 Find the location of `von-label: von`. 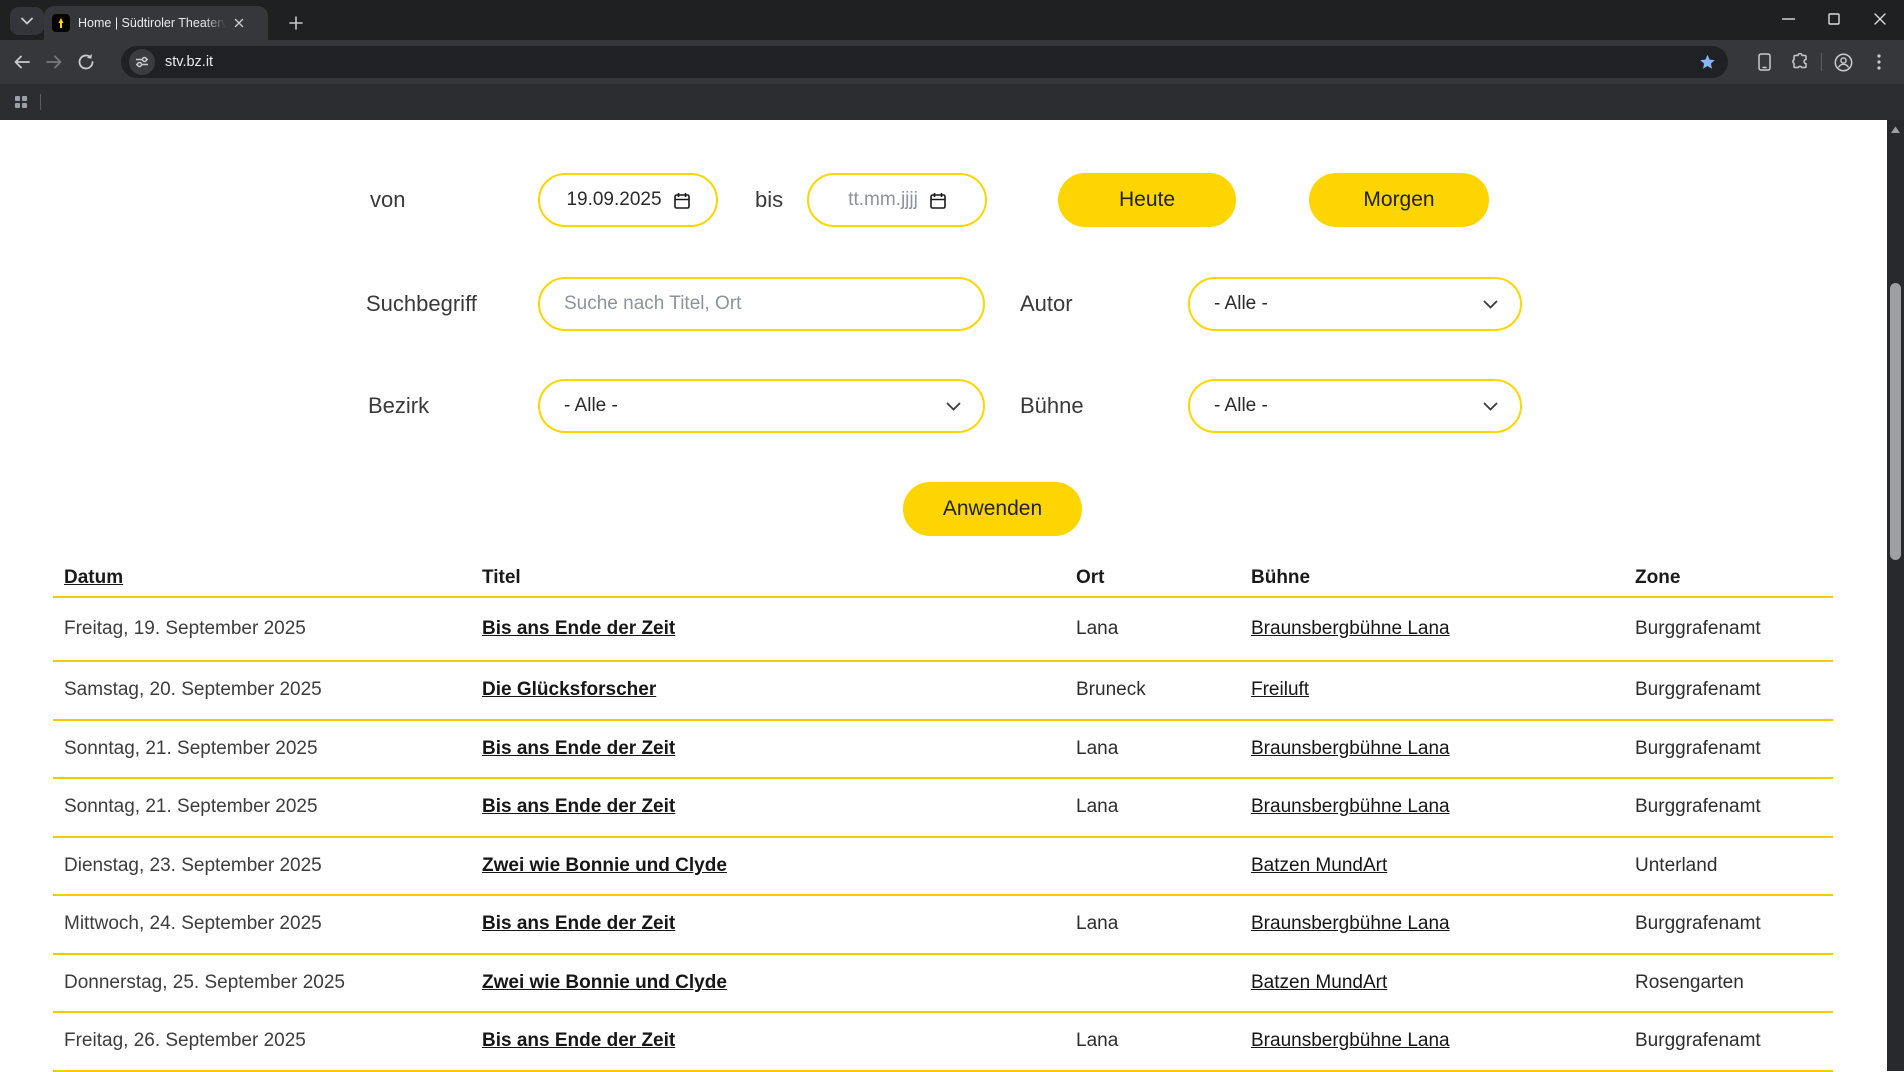

von-label: von is located at coordinates (387, 200).